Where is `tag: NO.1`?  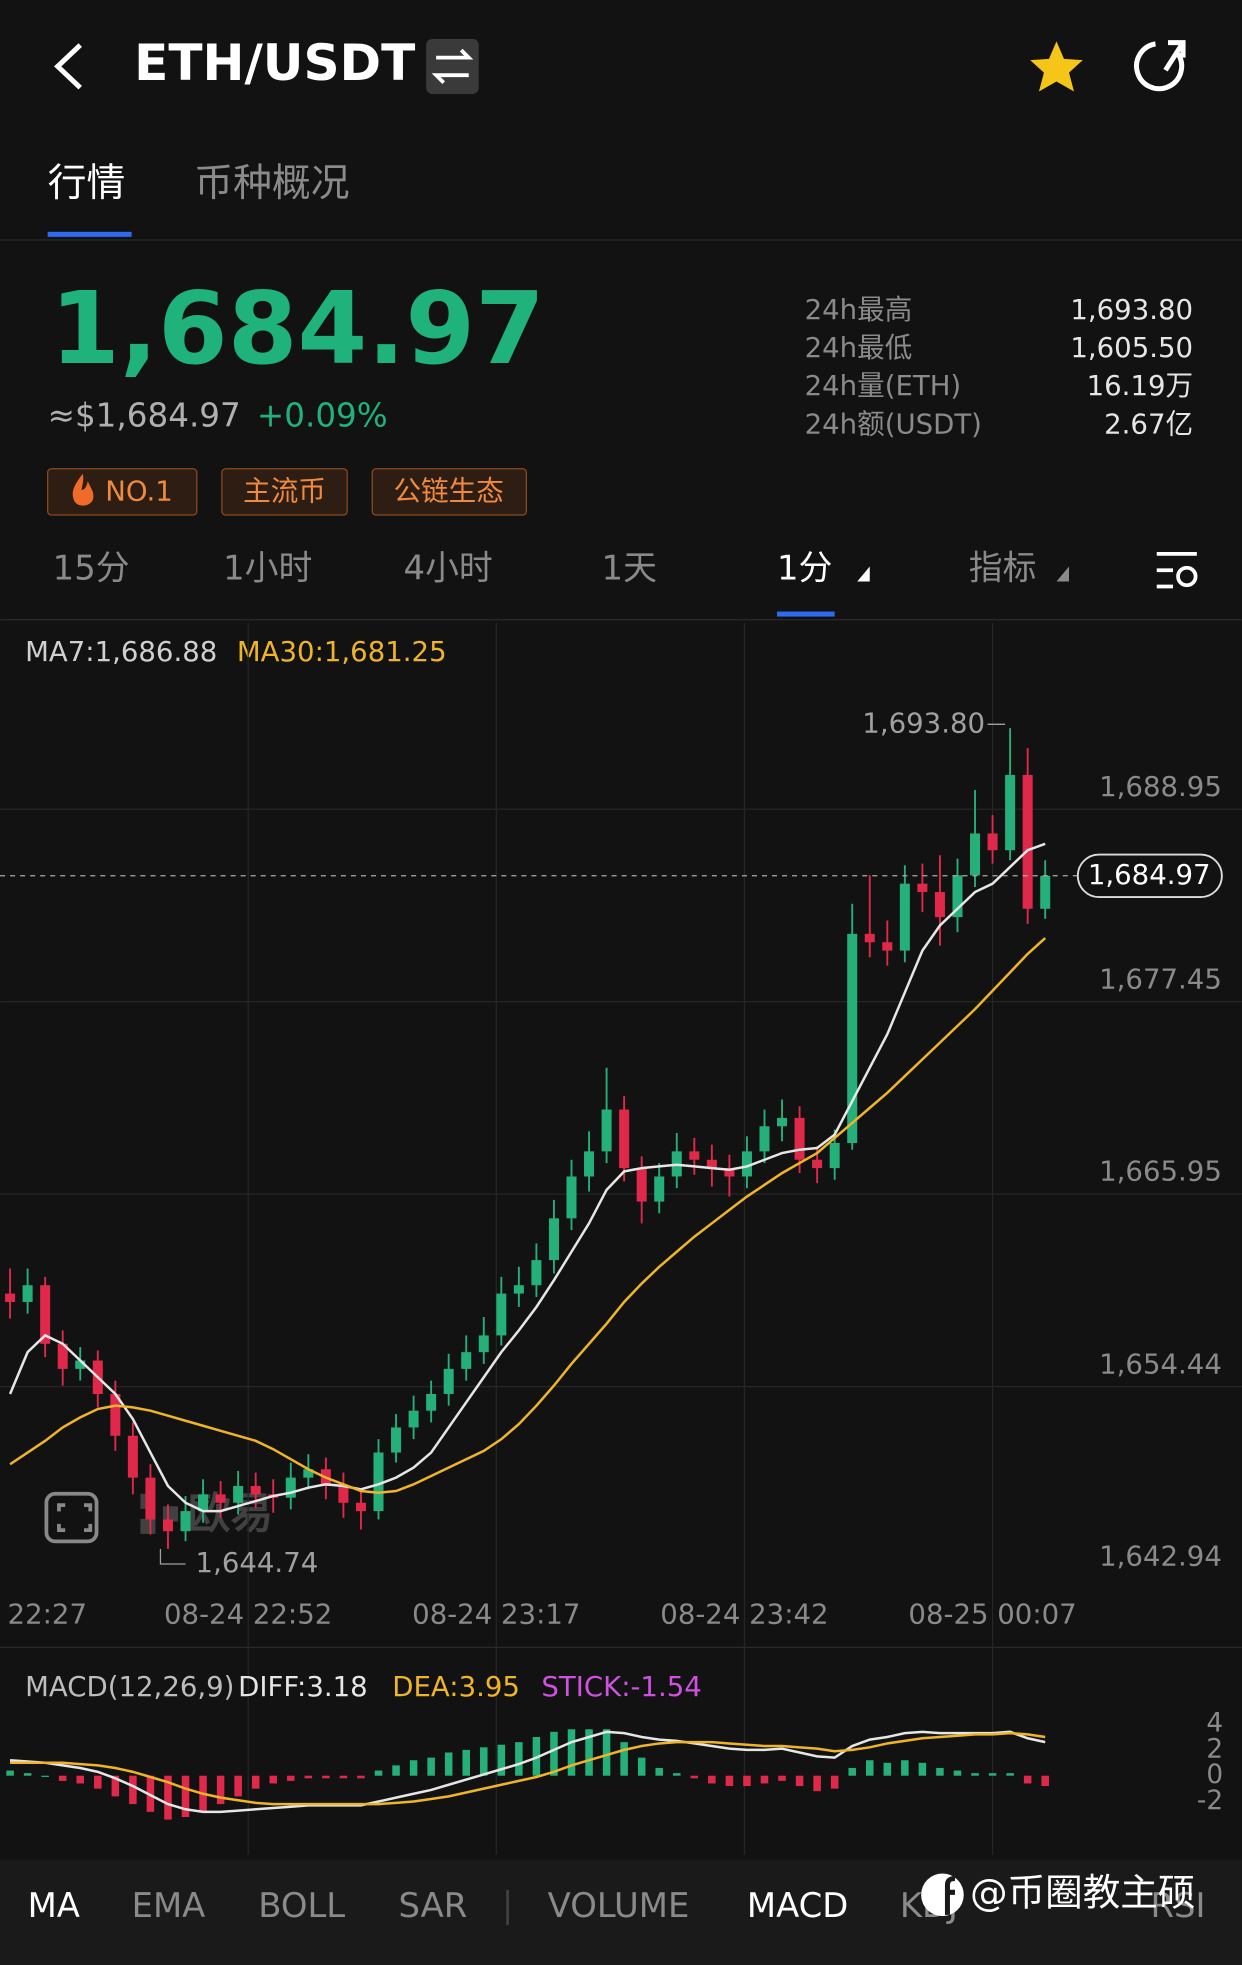
tag: NO.1 is located at coordinates (122, 492).